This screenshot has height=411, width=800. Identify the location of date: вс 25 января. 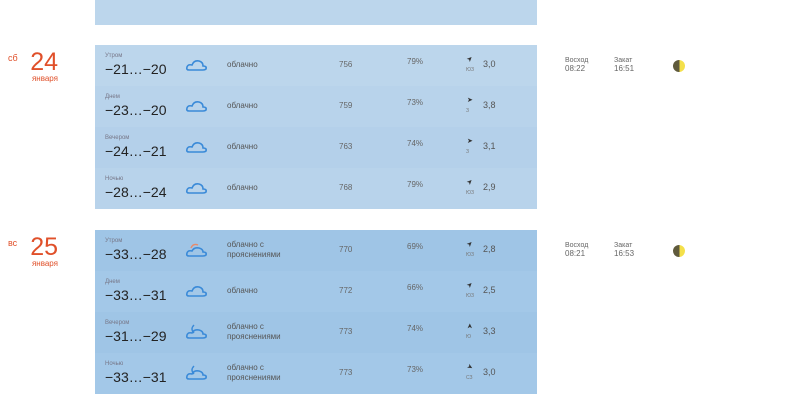
(33, 251).